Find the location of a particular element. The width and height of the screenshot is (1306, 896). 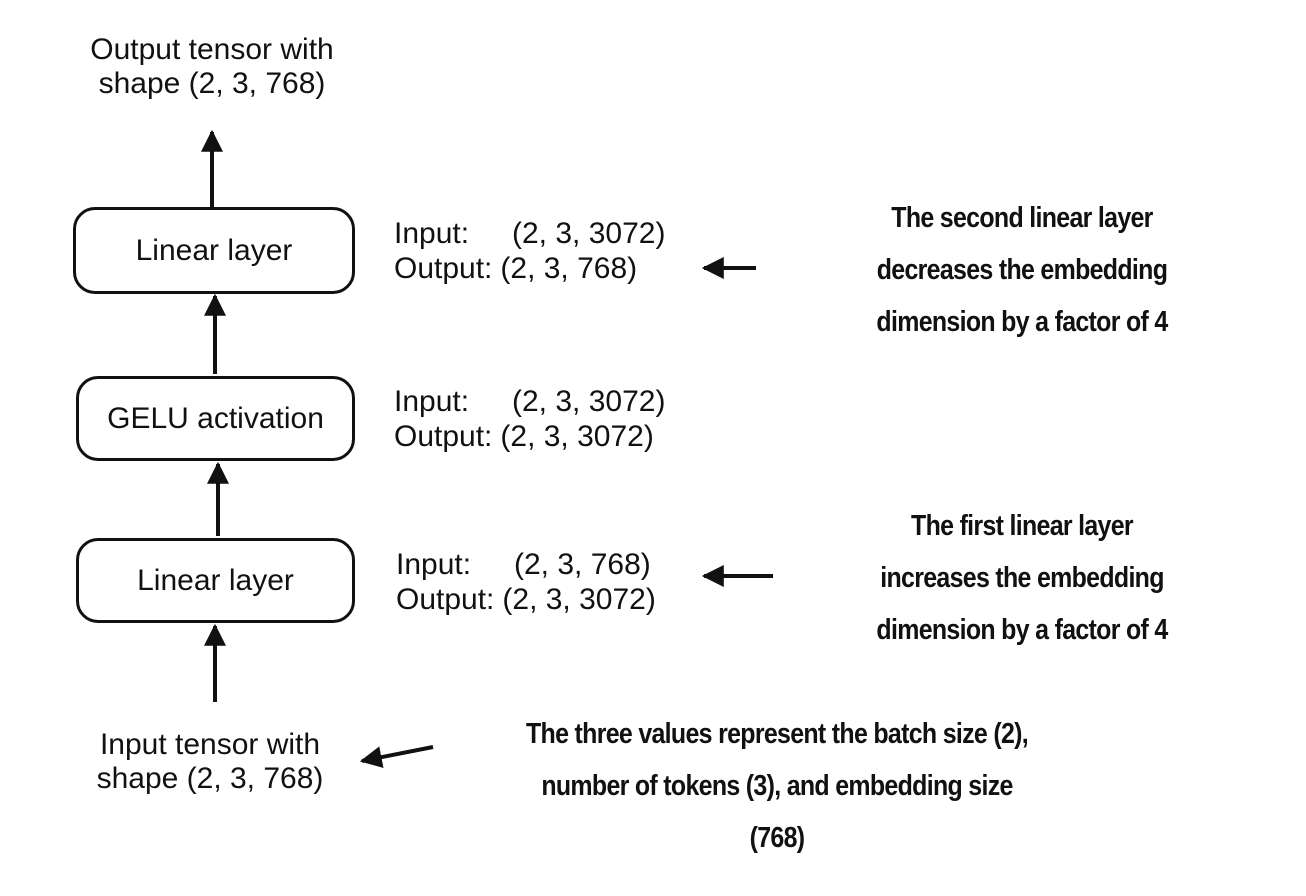

output-tensor-label-line-2: shape (2, 3, 768) is located at coordinates (212, 83).